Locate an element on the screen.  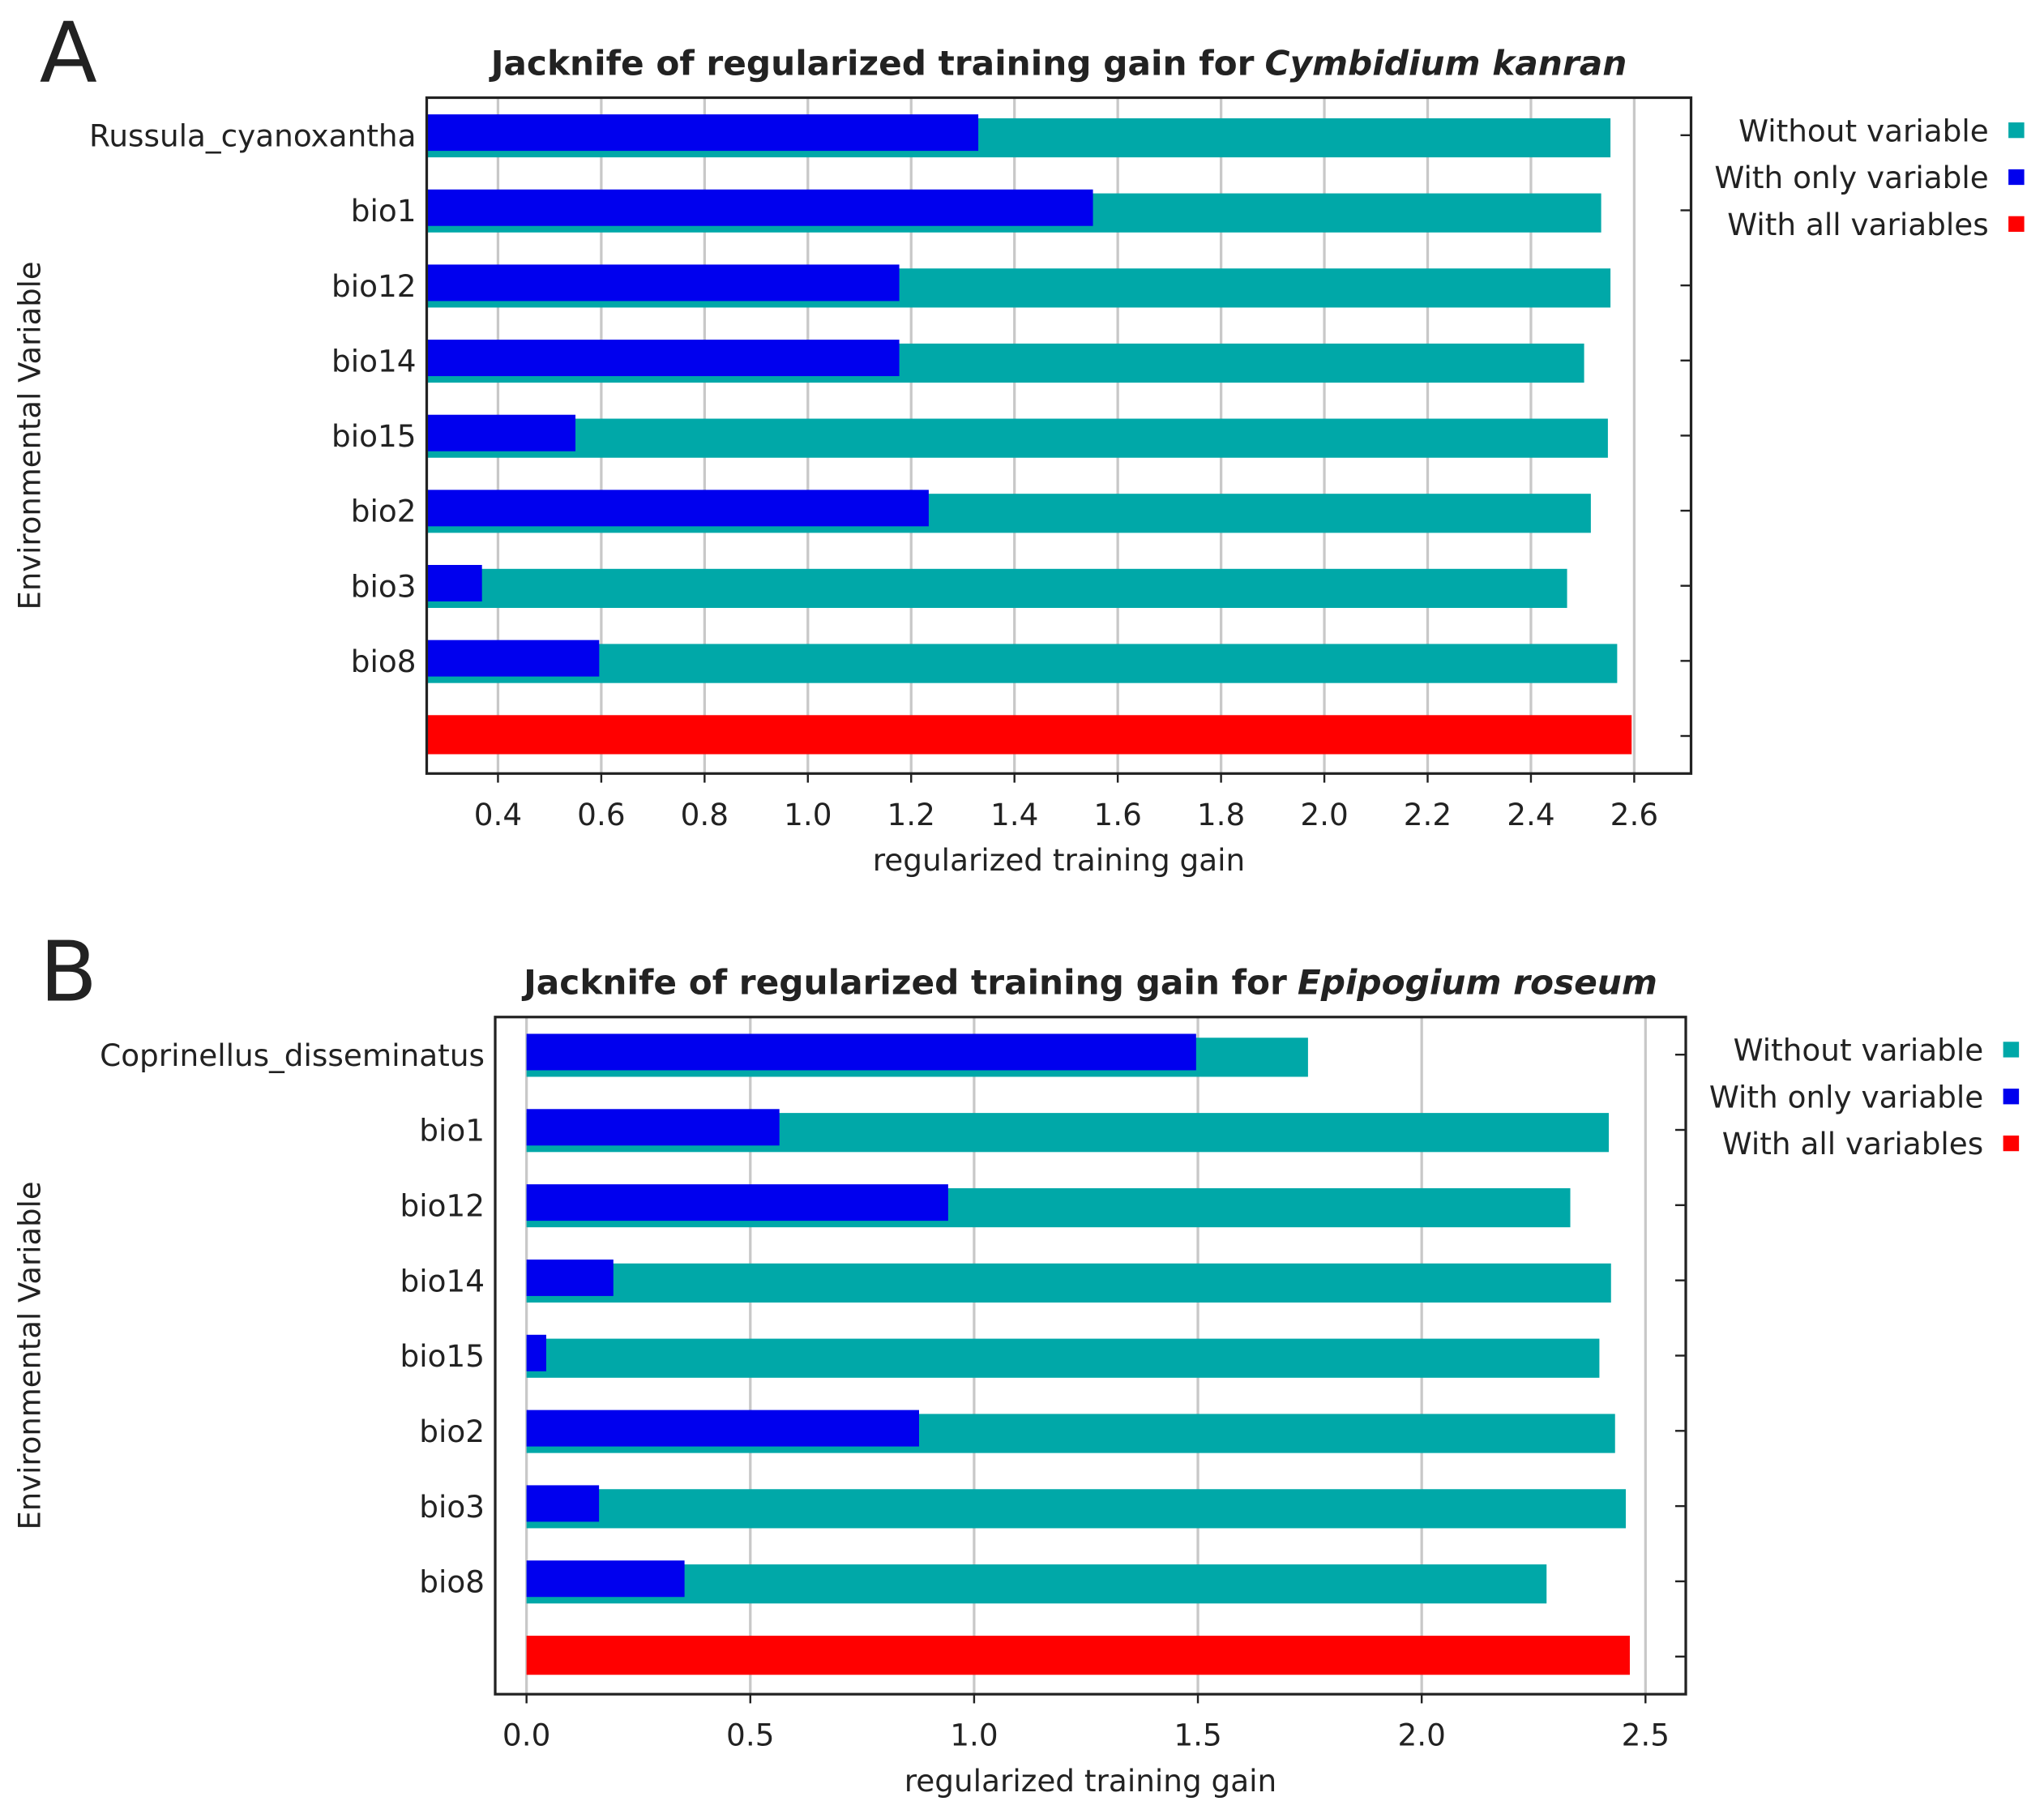
x-tick-label: 1.6 is located at coordinates (1117, 815).